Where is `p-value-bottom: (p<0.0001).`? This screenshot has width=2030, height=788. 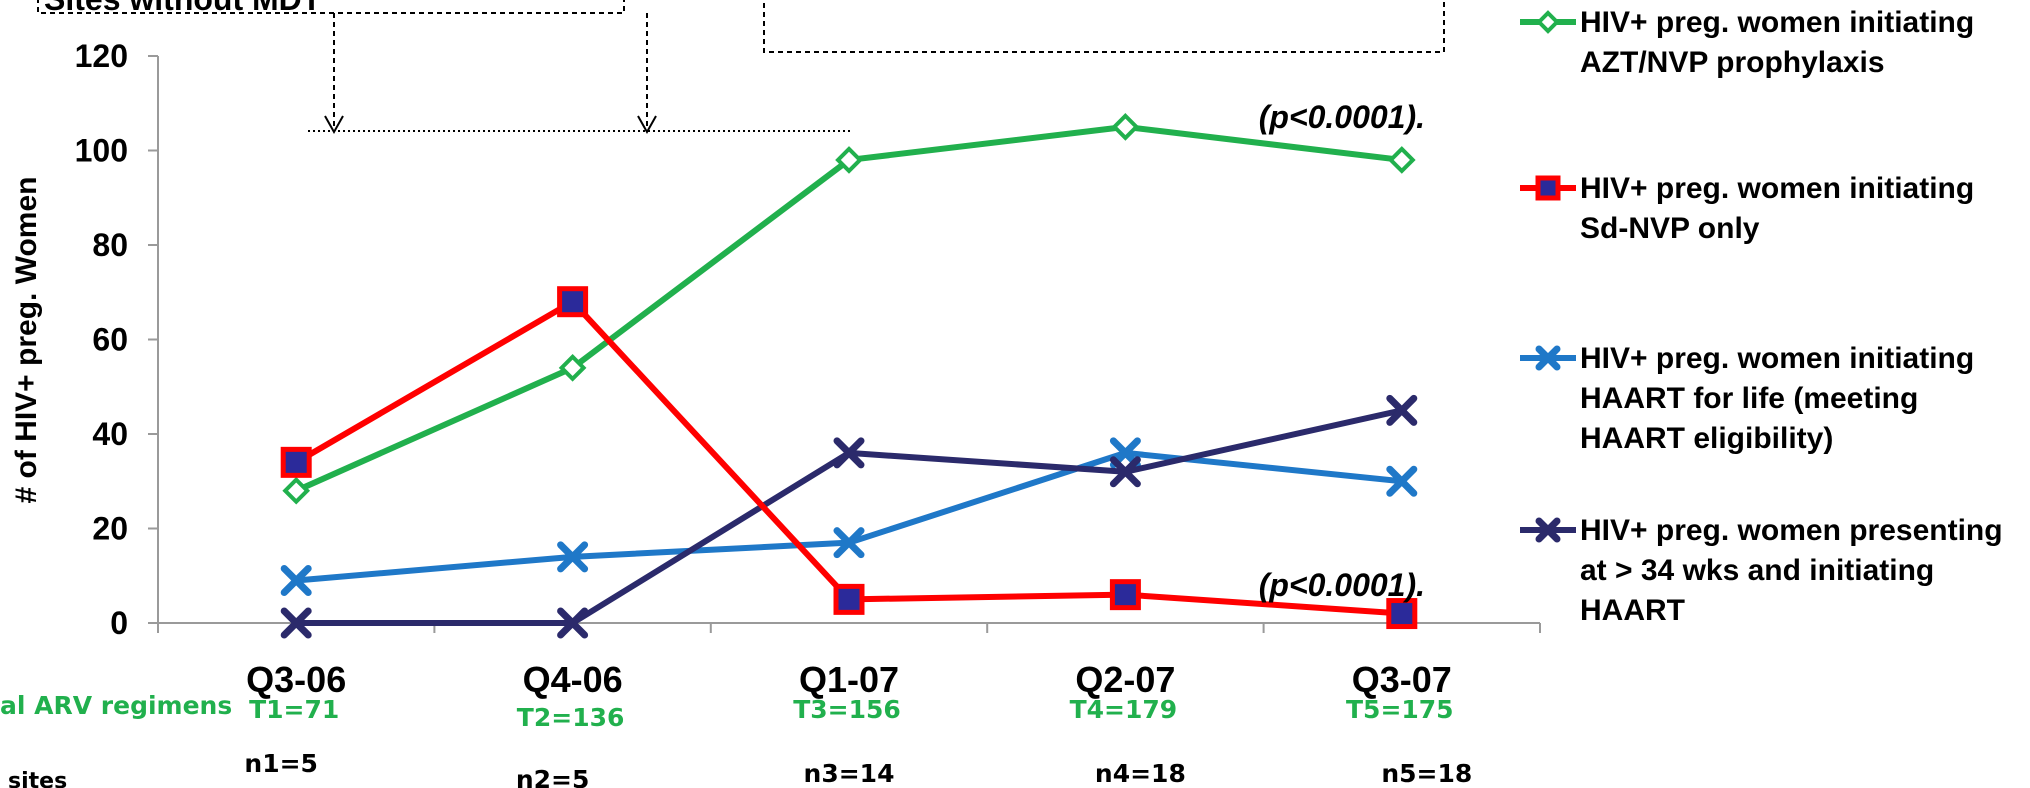
p-value-bottom: (p<0.0001). is located at coordinates (1342, 585).